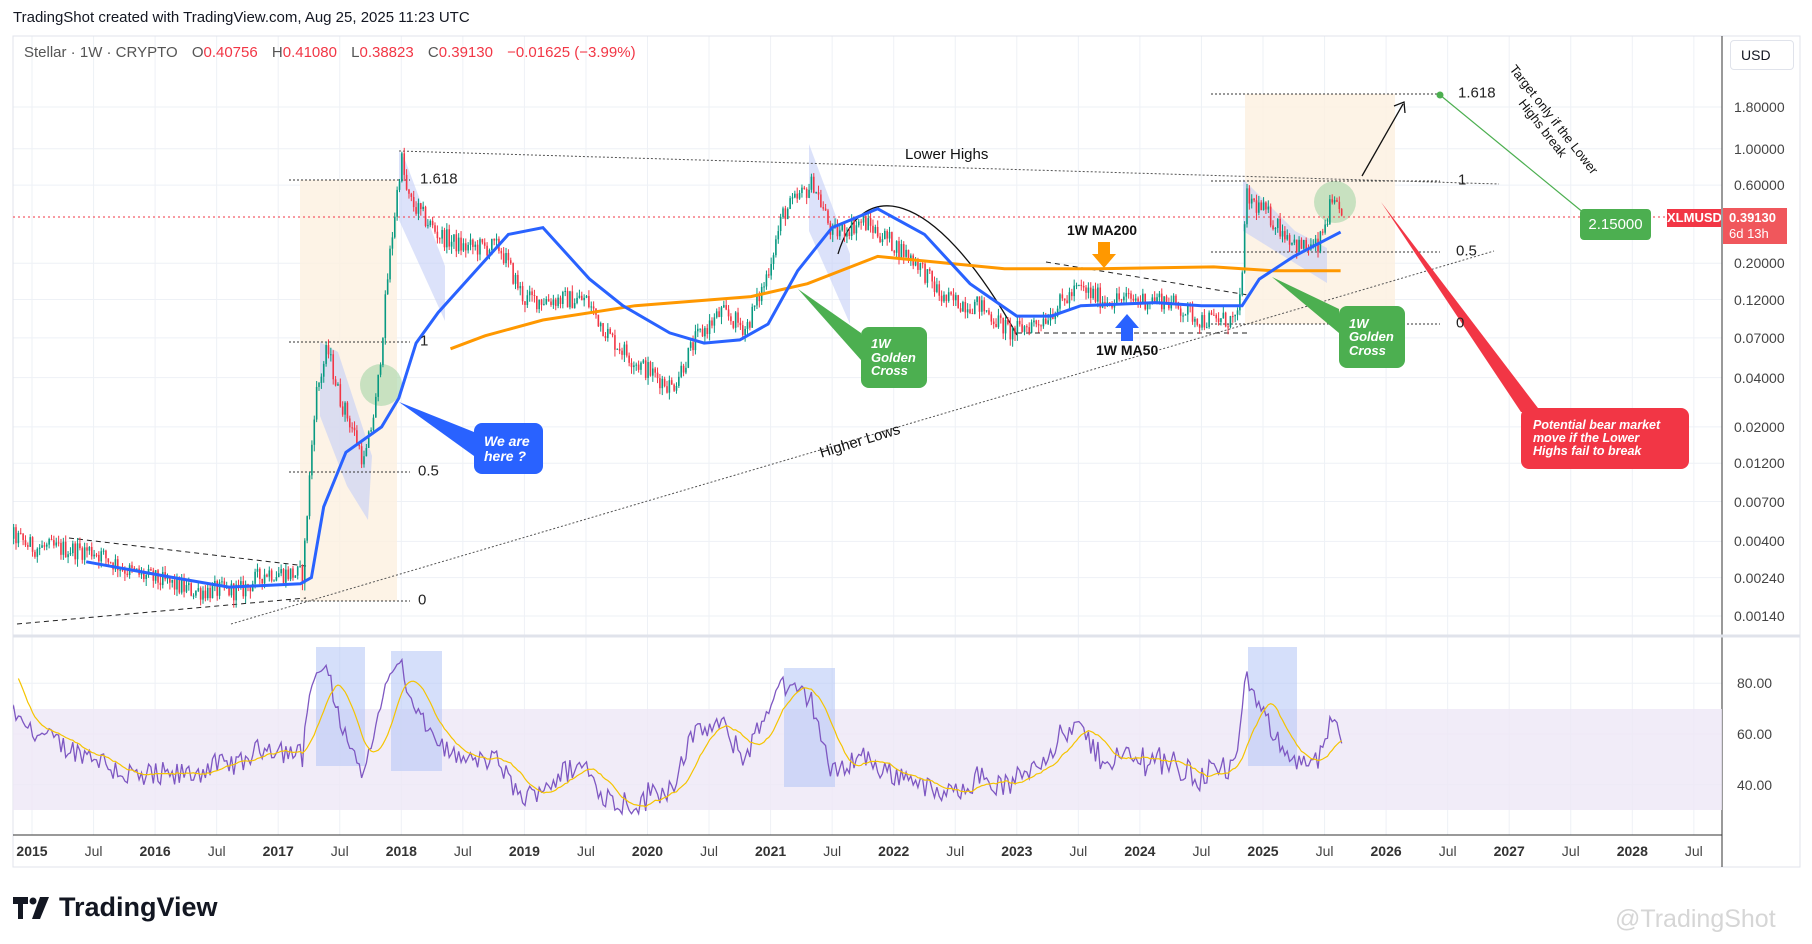 The height and width of the screenshot is (944, 1812). Describe the element at coordinates (1570, 851) in the screenshot. I see `time-tick: Jul` at that location.